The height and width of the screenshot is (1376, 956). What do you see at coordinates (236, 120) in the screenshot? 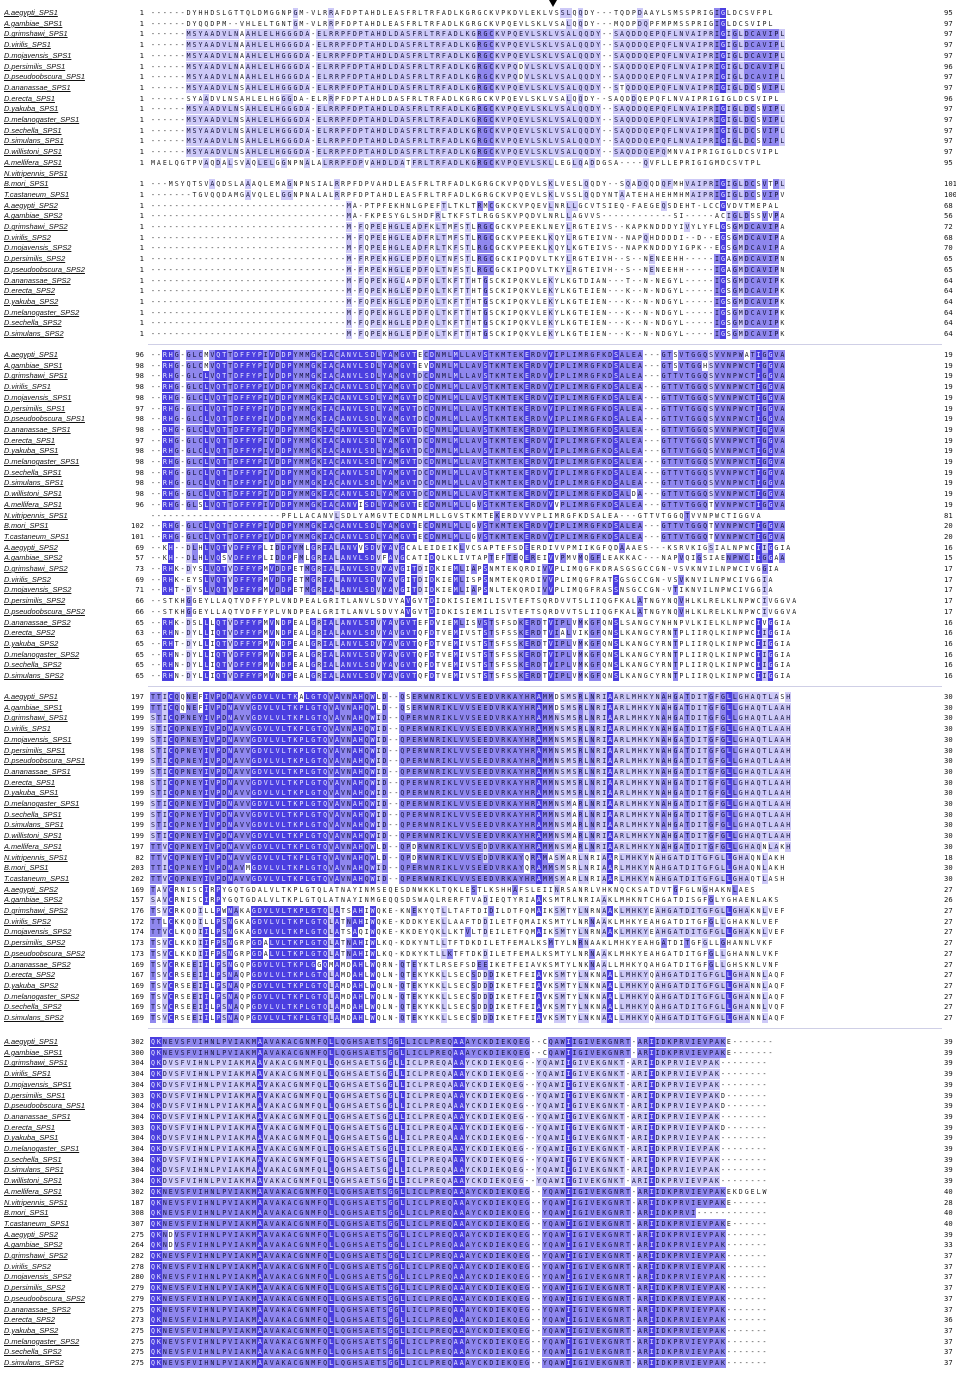
I see `residue: N` at bounding box center [236, 120].